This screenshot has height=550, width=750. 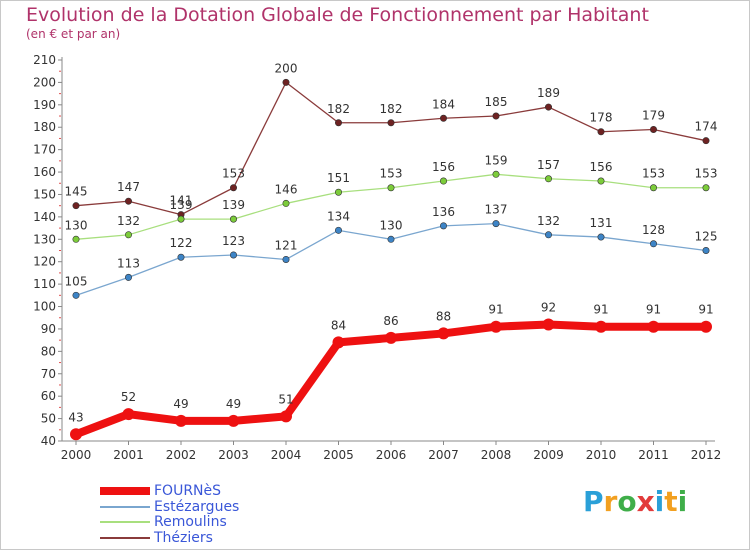 I want to click on y-tick-label: 120, so click(x=44, y=262).